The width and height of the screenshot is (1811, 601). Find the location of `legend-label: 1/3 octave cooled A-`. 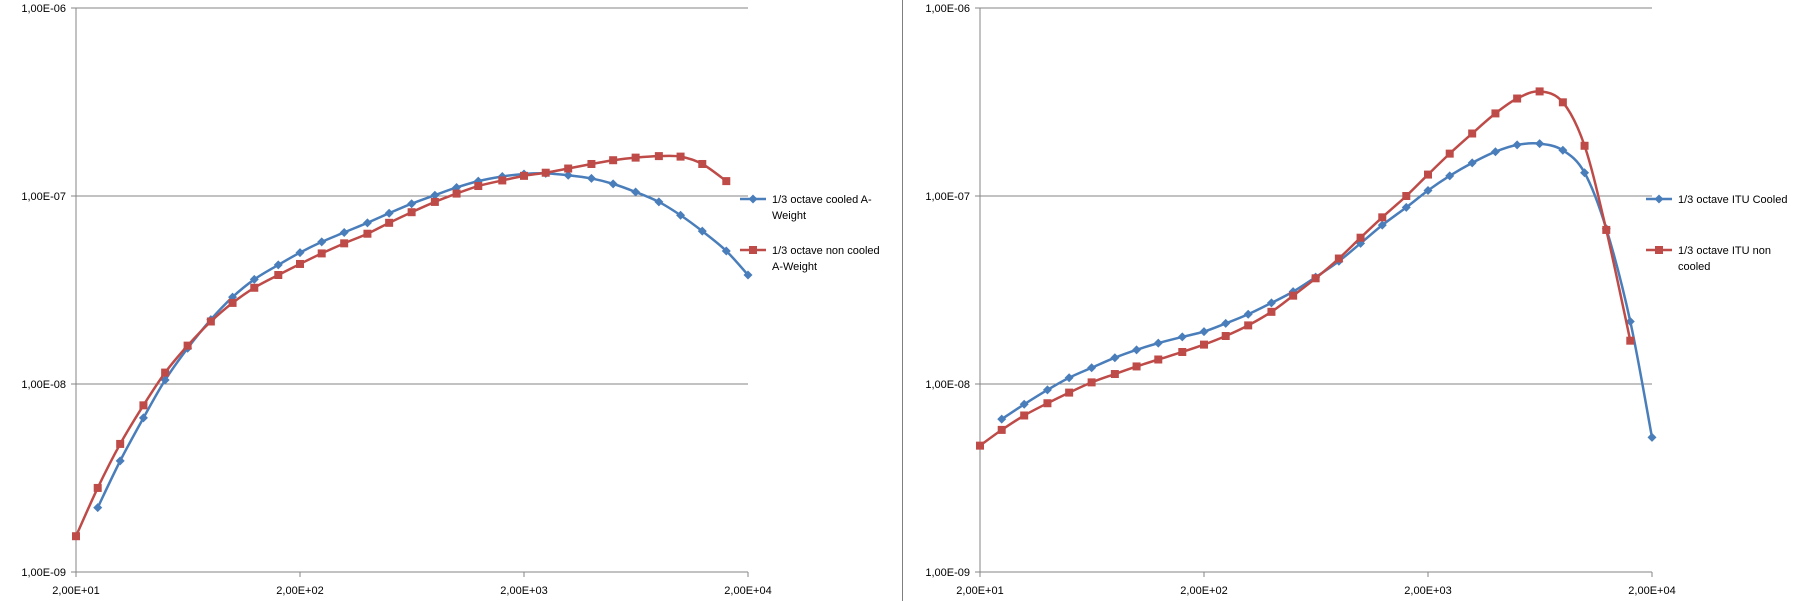

legend-label: 1/3 octave cooled A- is located at coordinates (822, 200).